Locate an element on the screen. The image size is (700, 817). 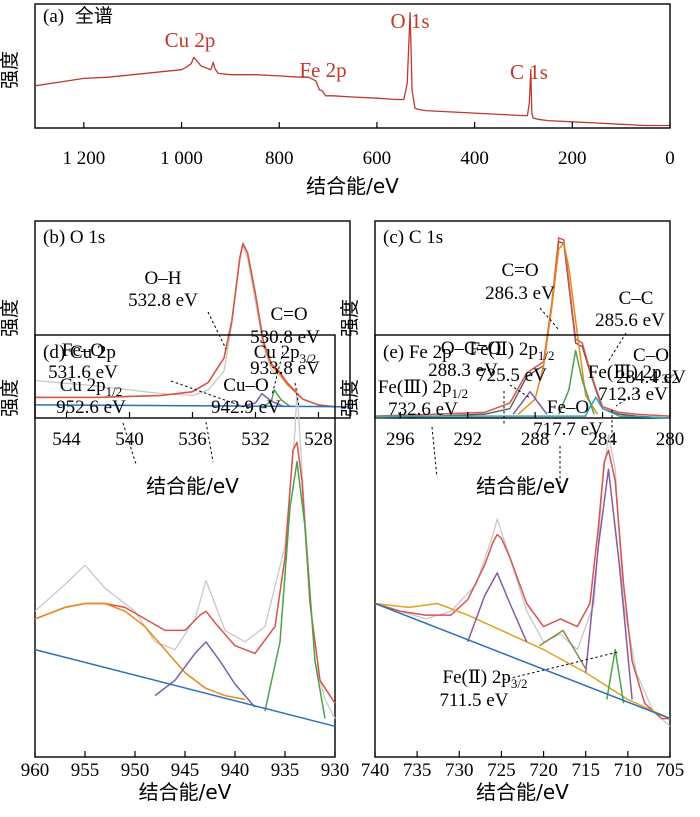
x-tick-label: 400 is located at coordinates (474, 158).